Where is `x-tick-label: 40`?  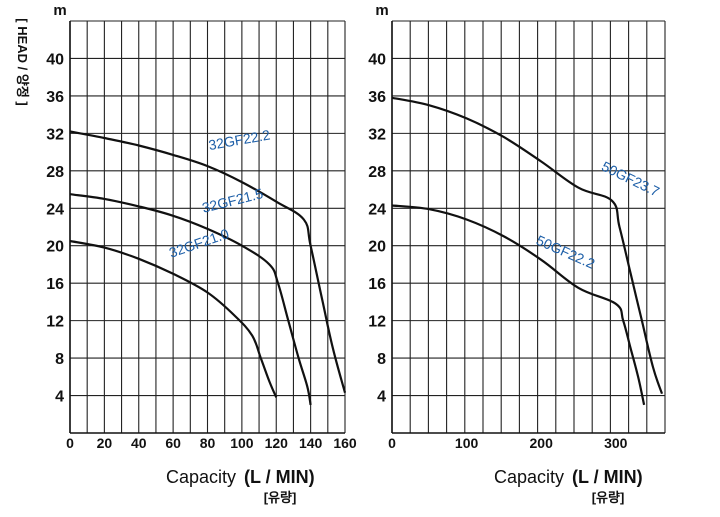
x-tick-label: 40 is located at coordinates (139, 443).